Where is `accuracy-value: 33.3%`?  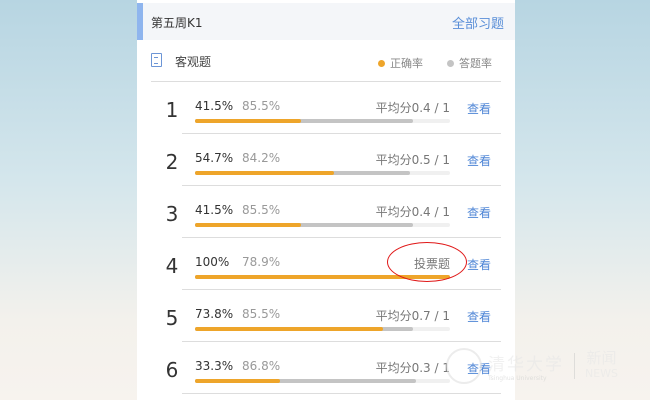
accuracy-value: 33.3% is located at coordinates (214, 366).